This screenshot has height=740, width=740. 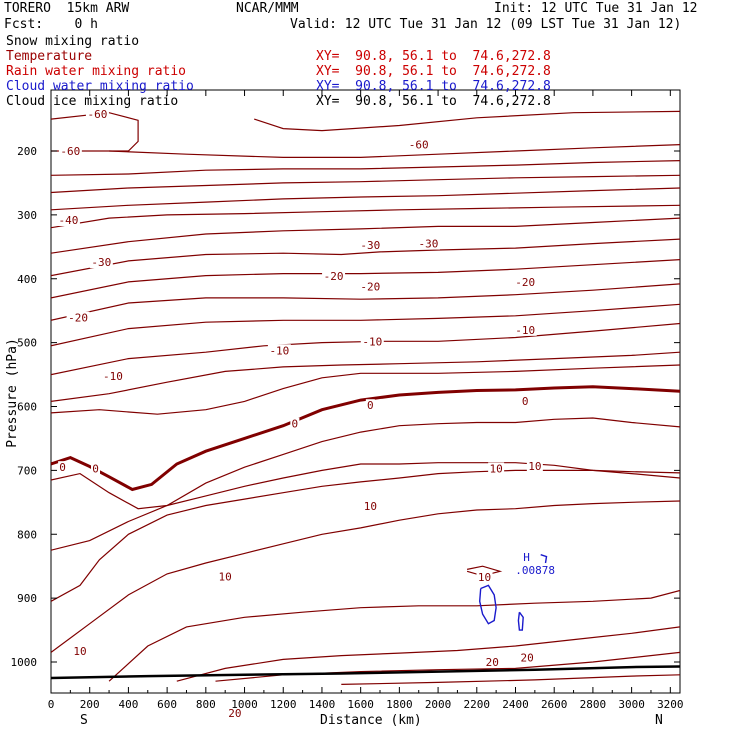 I want to click on x-tick-label: 3000, so click(x=631, y=704).